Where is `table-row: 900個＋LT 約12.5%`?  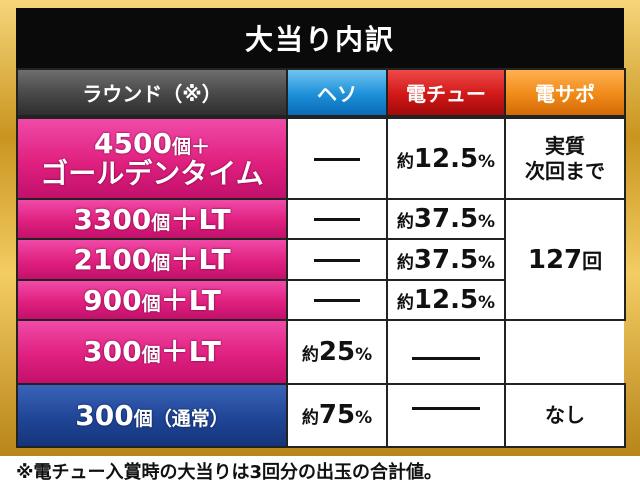
table-row: 900個＋LT 約12.5% is located at coordinates (320, 300).